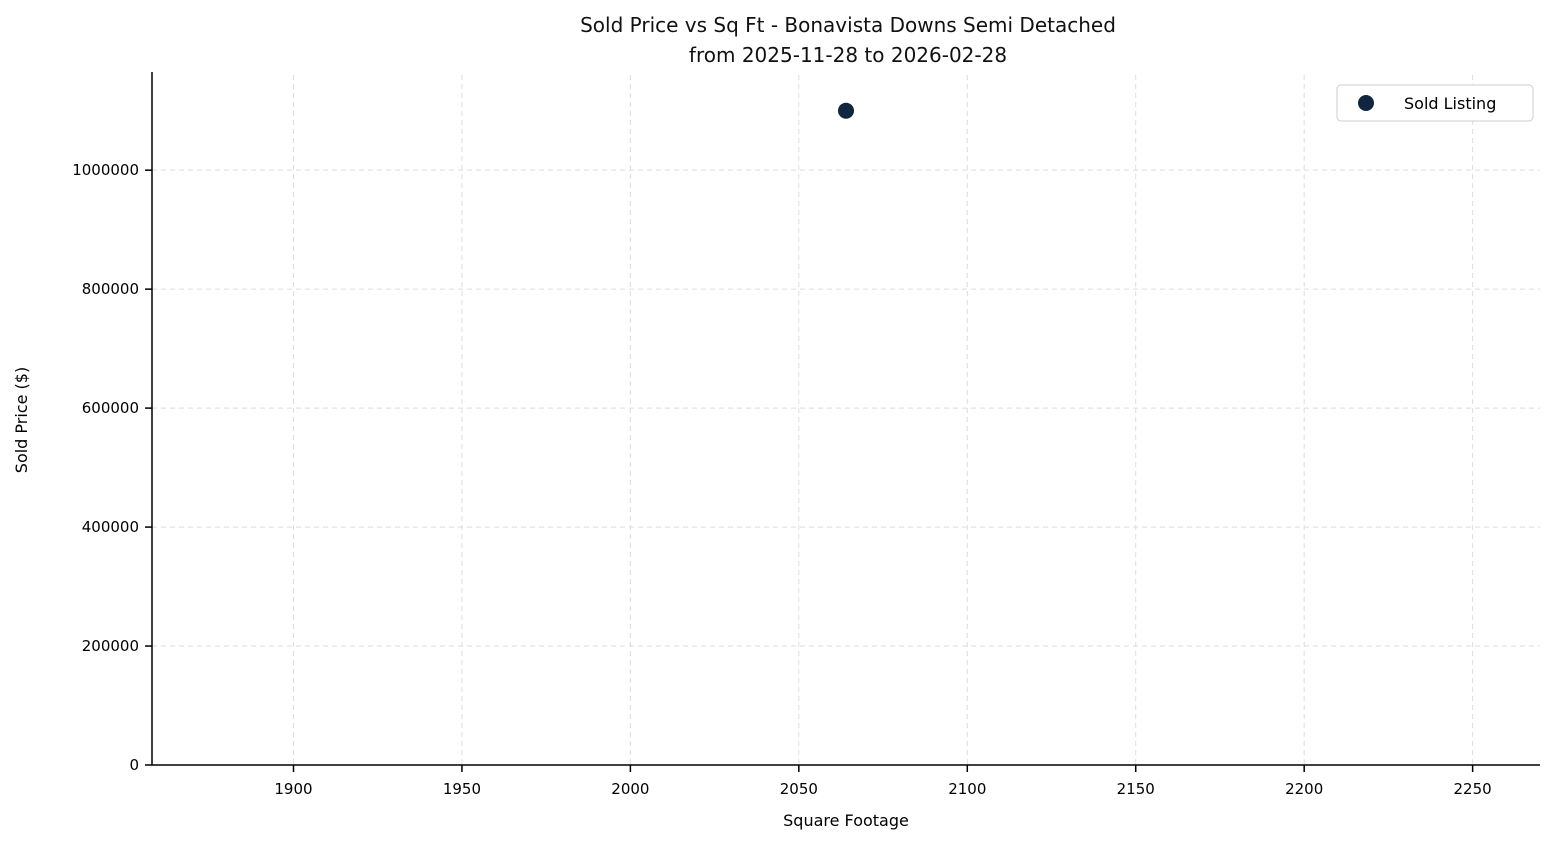  Describe the element at coordinates (110, 408) in the screenshot. I see `y-tick-label: 600000` at that location.